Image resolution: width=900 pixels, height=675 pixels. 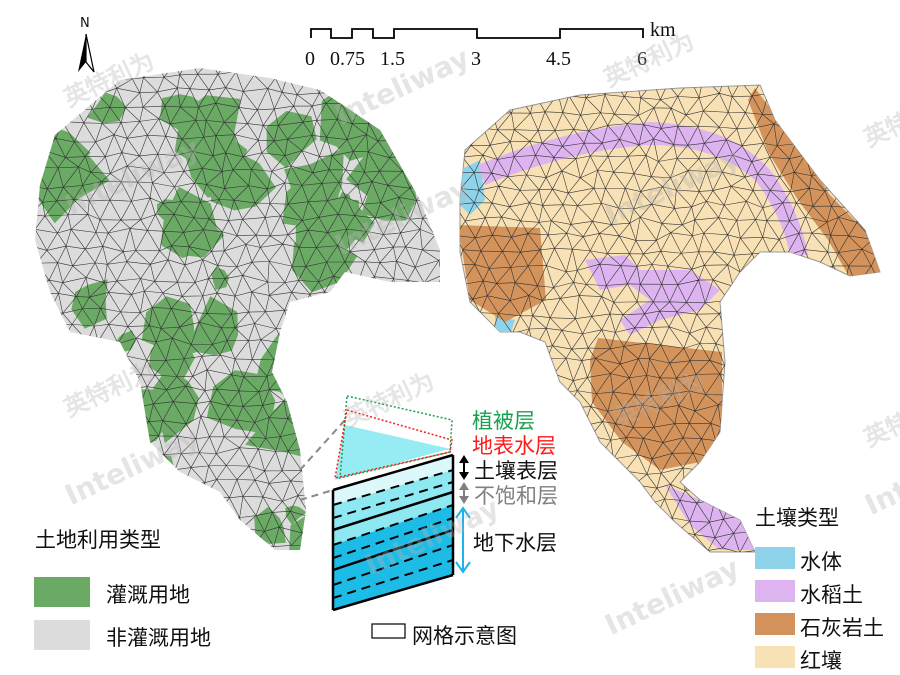 I want to click on scale-tick-label: 6, so click(x=642, y=59).